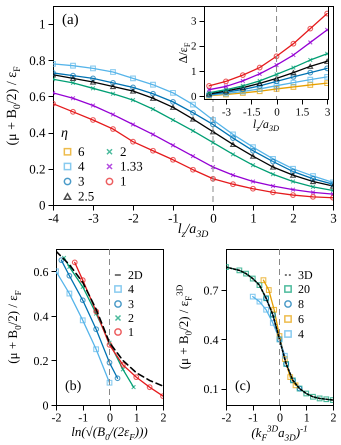 This screenshot has width=341, height=445. Describe the element at coordinates (131, 318) in the screenshot. I see `legend-label: 2` at that location.